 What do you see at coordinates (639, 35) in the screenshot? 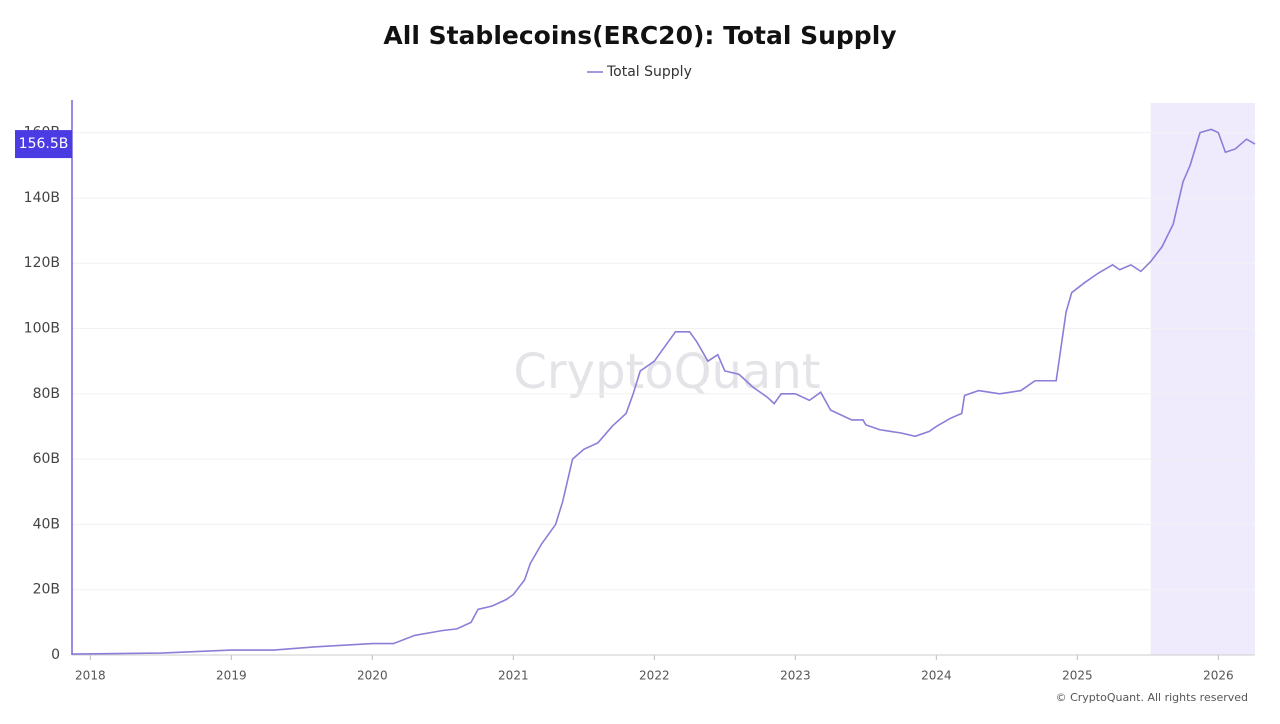
I see `chart-title: All Stablecoins(ERC20): Total Supply` at bounding box center [639, 35].